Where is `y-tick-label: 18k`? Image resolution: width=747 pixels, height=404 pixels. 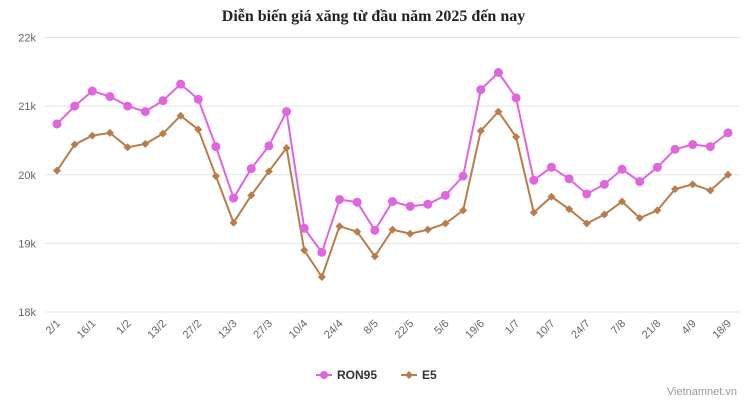
y-tick-label: 18k is located at coordinates (27, 313).